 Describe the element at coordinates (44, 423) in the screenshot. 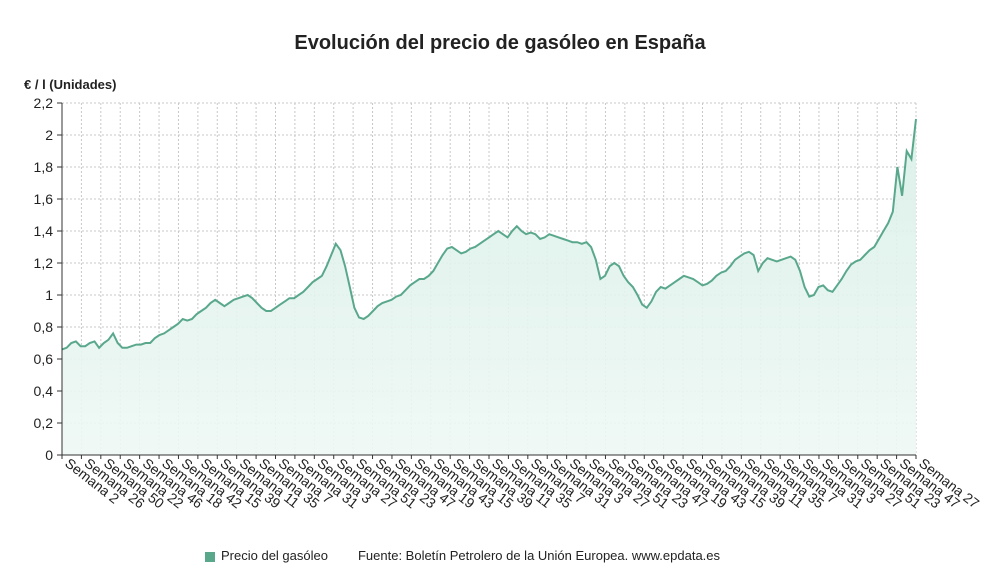

I see `y-tick-label: 0,2` at that location.